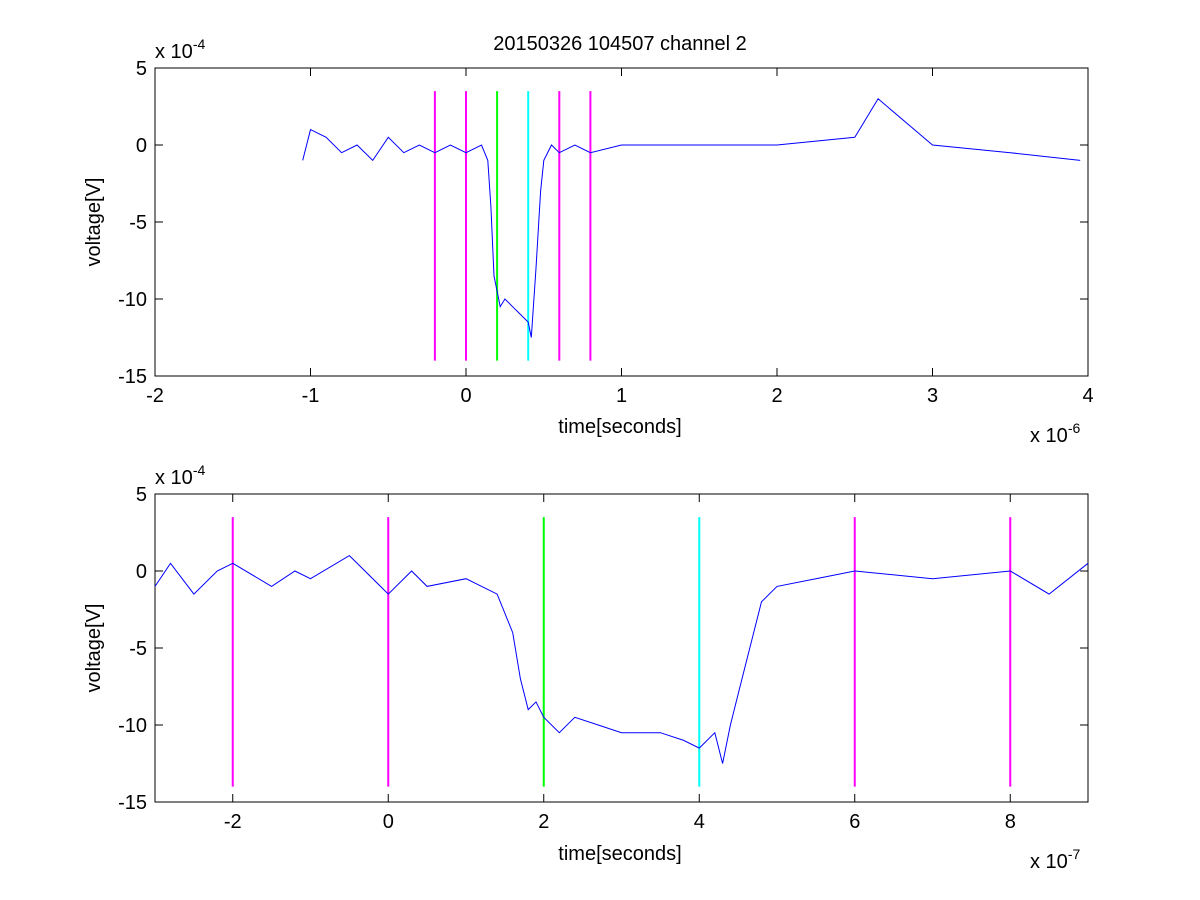 This screenshot has width=1200, height=900. Describe the element at coordinates (138, 223) in the screenshot. I see `top-y-tick-label: -5` at that location.